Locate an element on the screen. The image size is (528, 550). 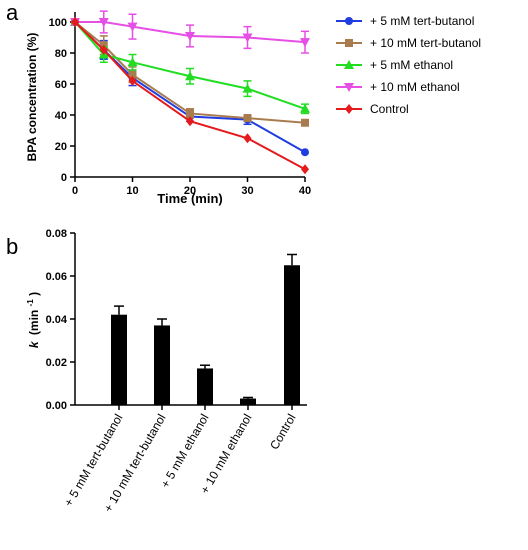
a-x-tick-label: 0 is located at coordinates (75, 191).